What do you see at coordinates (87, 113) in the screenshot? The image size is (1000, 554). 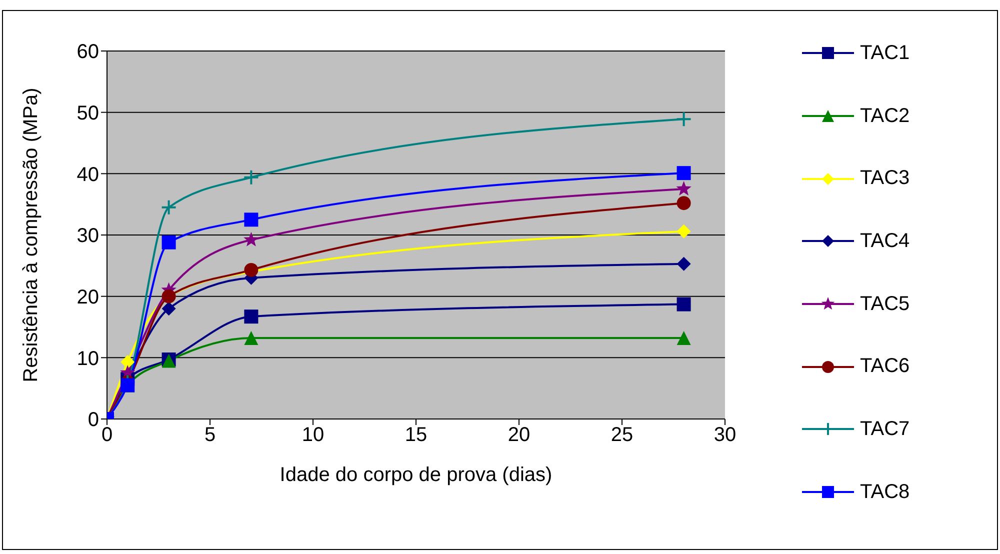 I see `y-tick-label: 50` at bounding box center [87, 113].